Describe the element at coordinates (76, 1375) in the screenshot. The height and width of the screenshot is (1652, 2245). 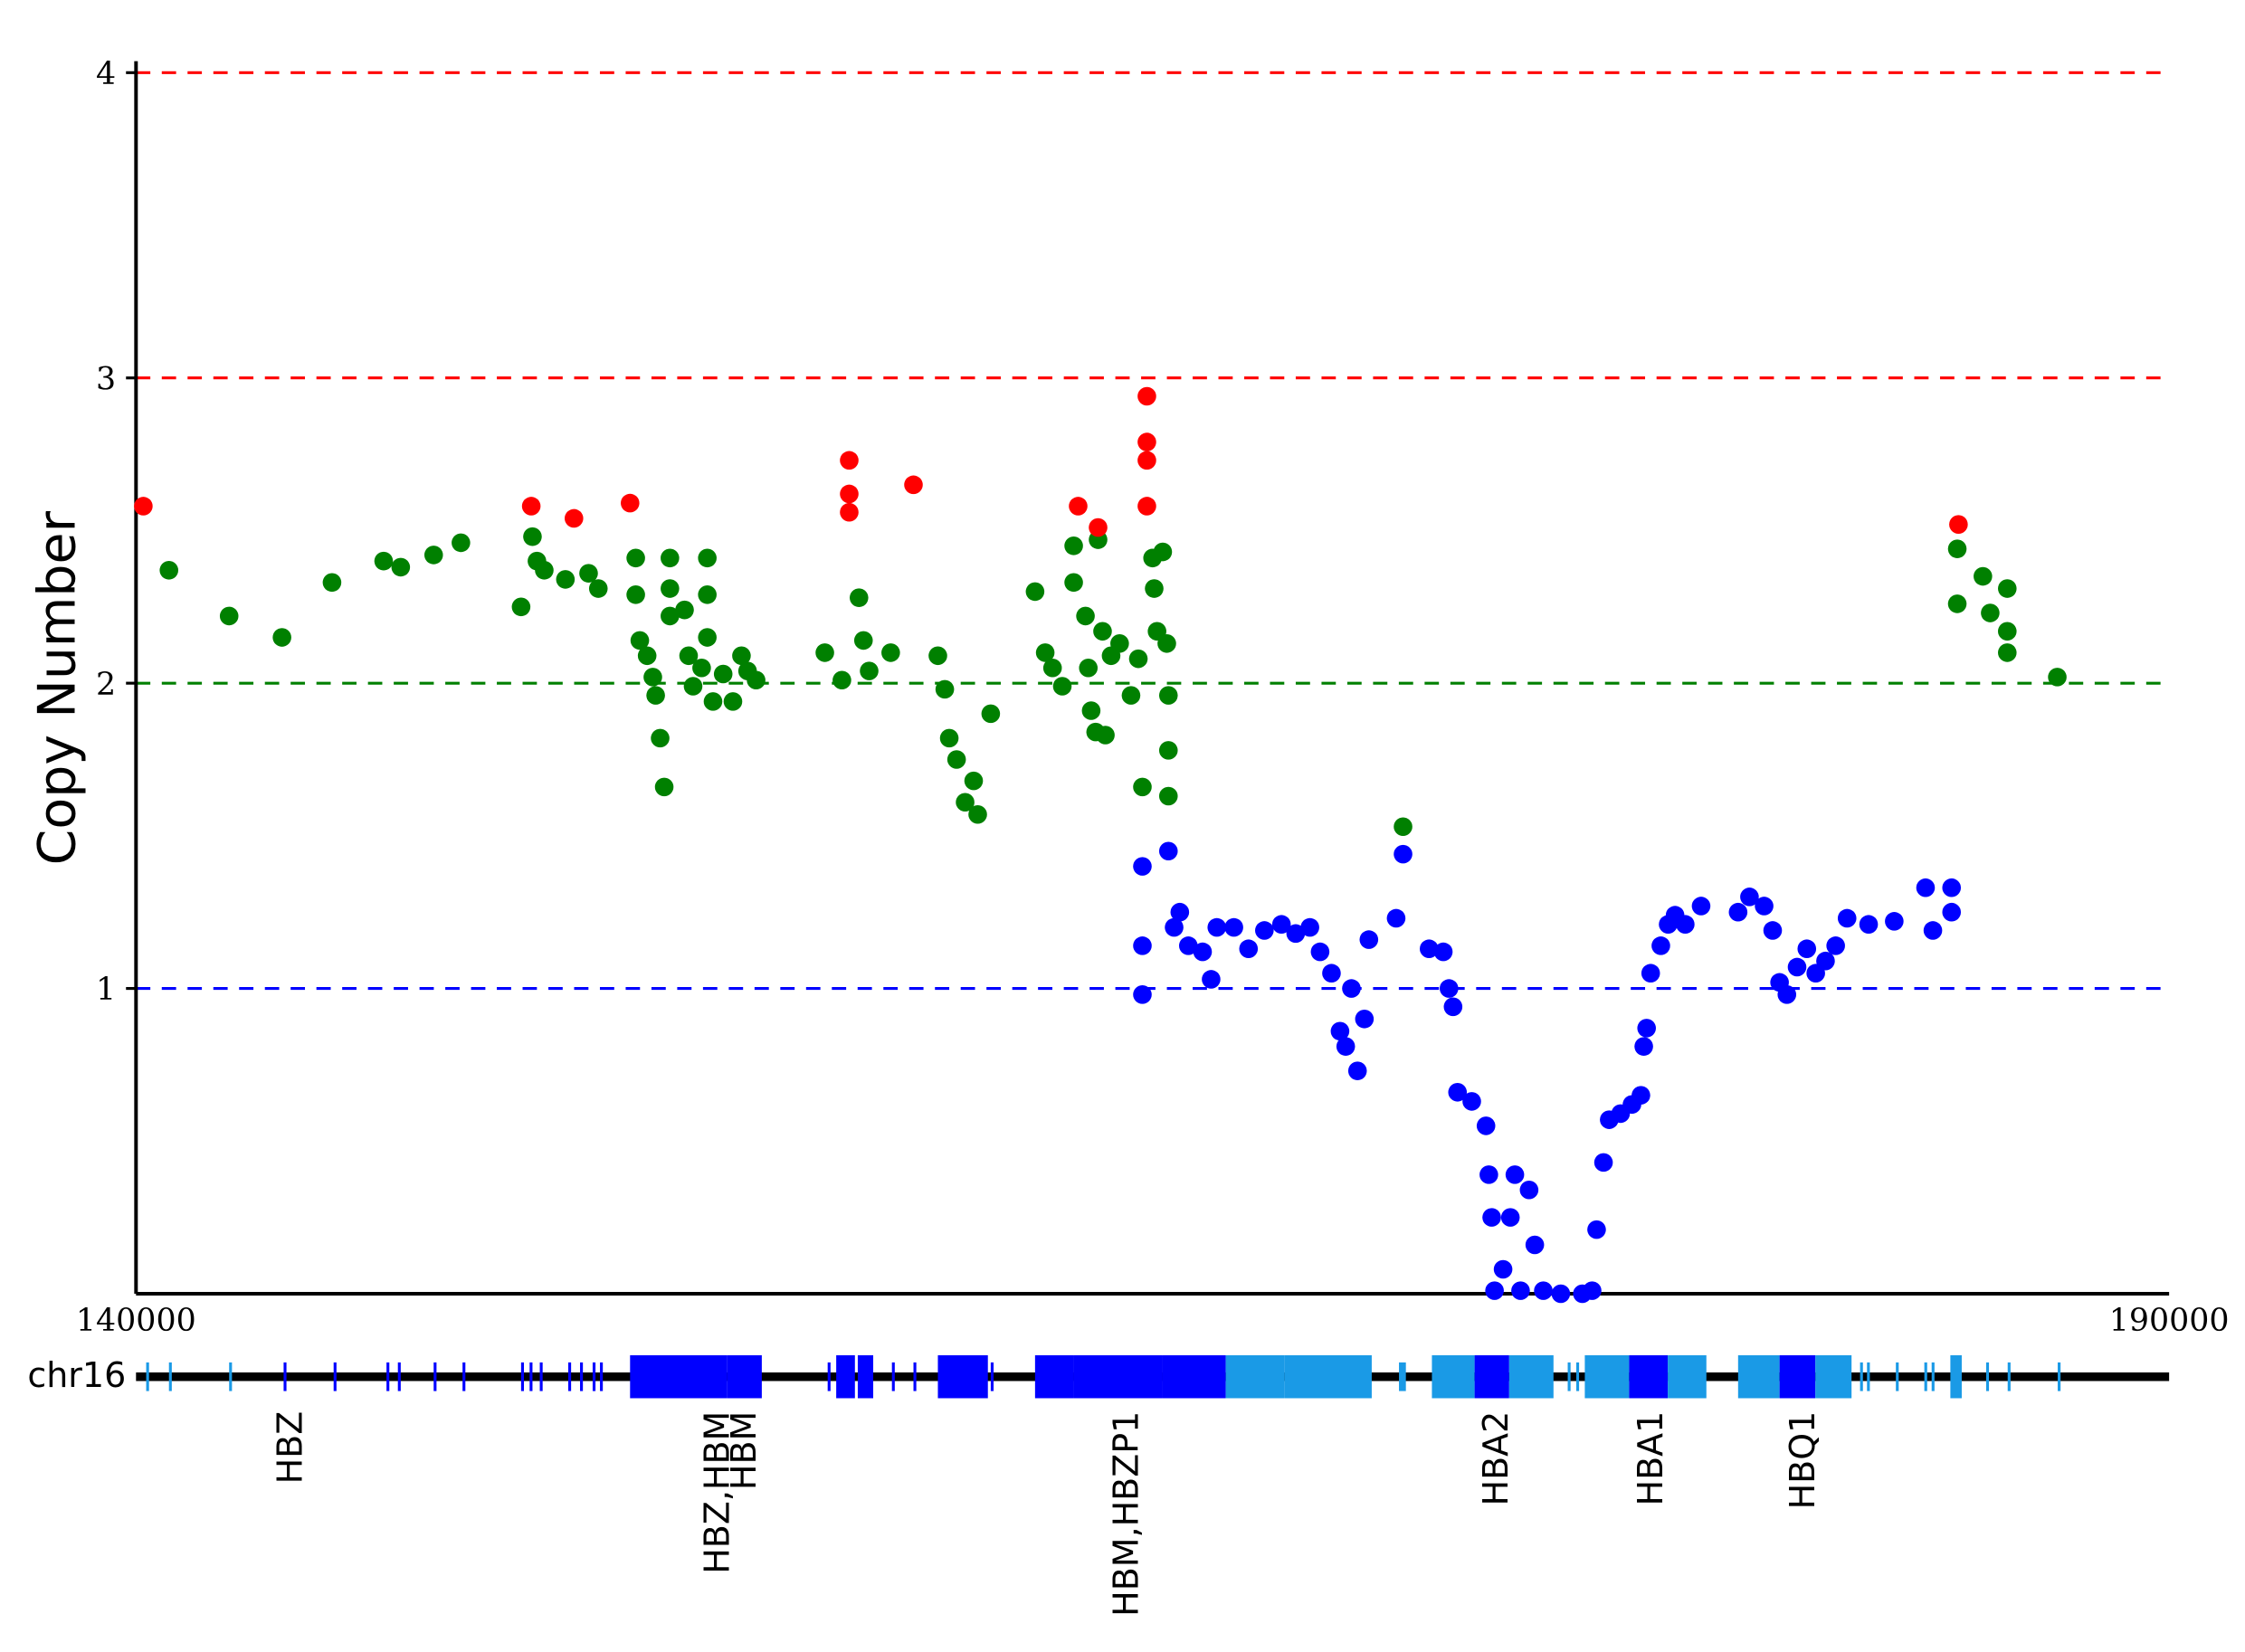
I see `chromosome-label: chr16` at that location.